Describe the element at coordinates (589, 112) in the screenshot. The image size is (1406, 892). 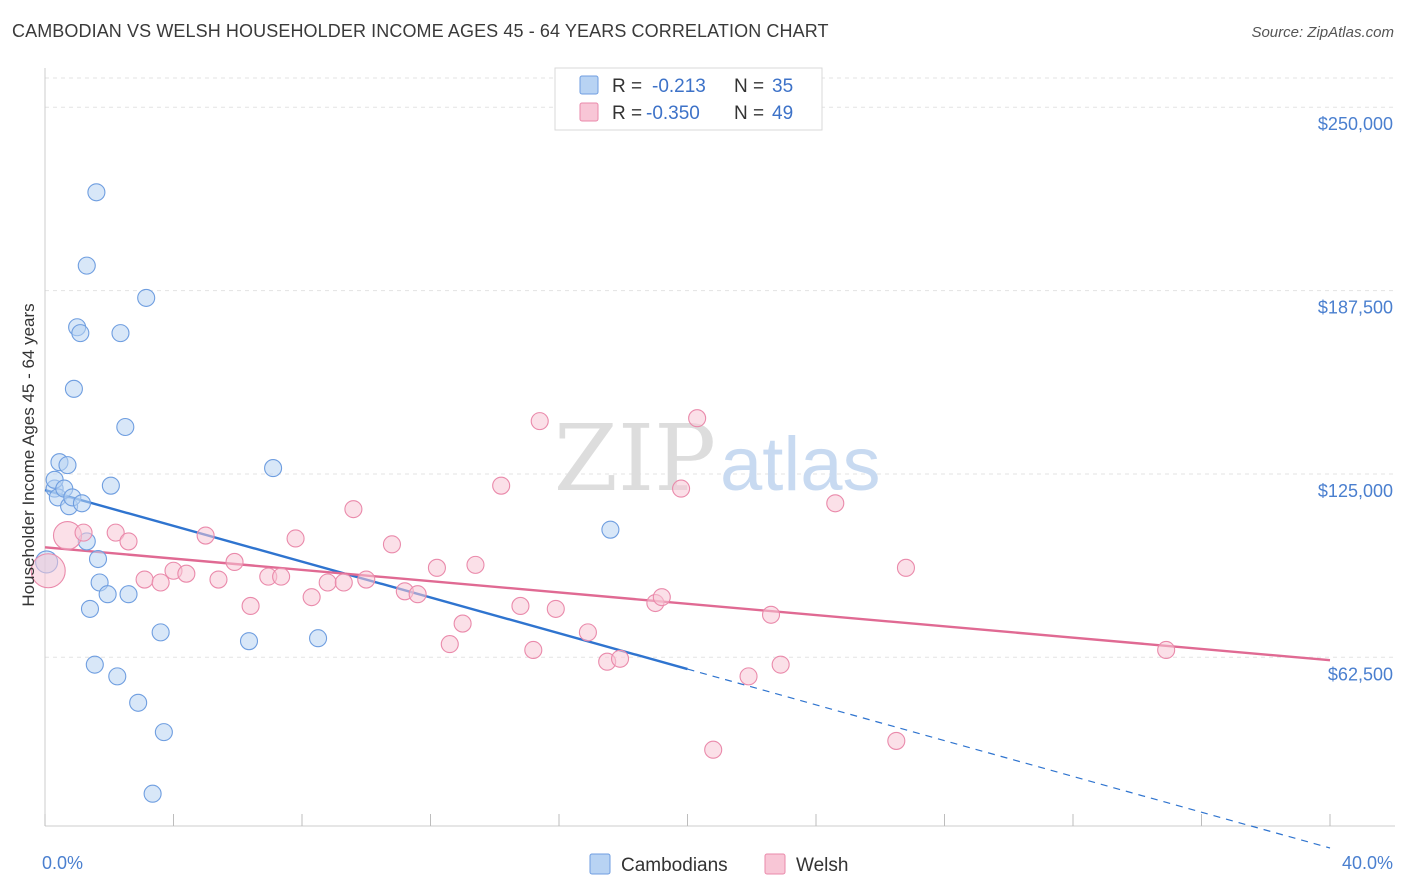
I see `legend-swatch-welsh` at that location.